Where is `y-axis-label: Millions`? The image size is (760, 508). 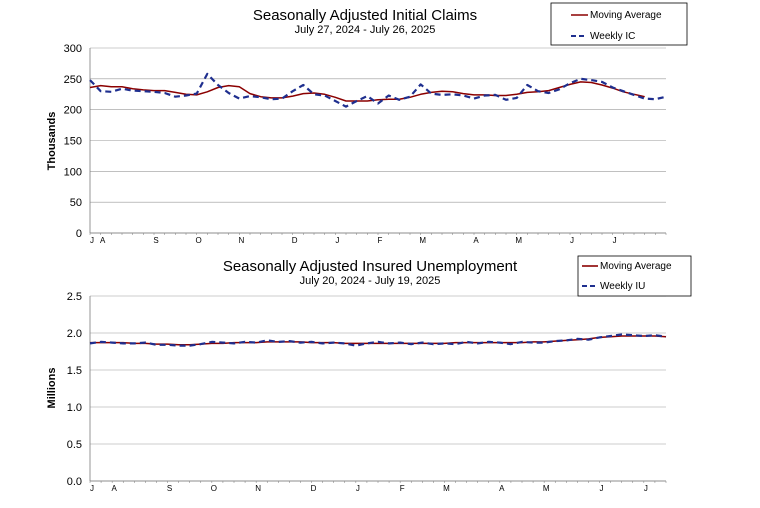 y-axis-label: Millions is located at coordinates (52, 388).